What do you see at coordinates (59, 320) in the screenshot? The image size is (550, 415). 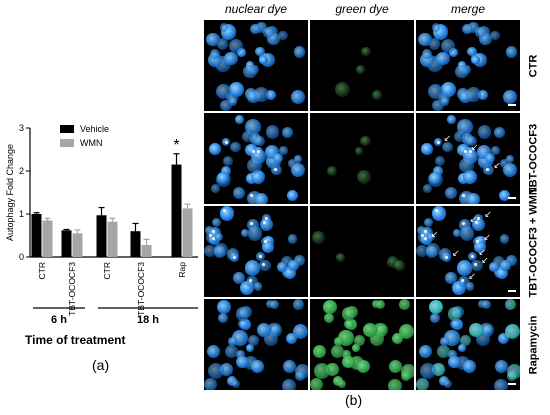 I see `group-label: 6 h` at bounding box center [59, 320].